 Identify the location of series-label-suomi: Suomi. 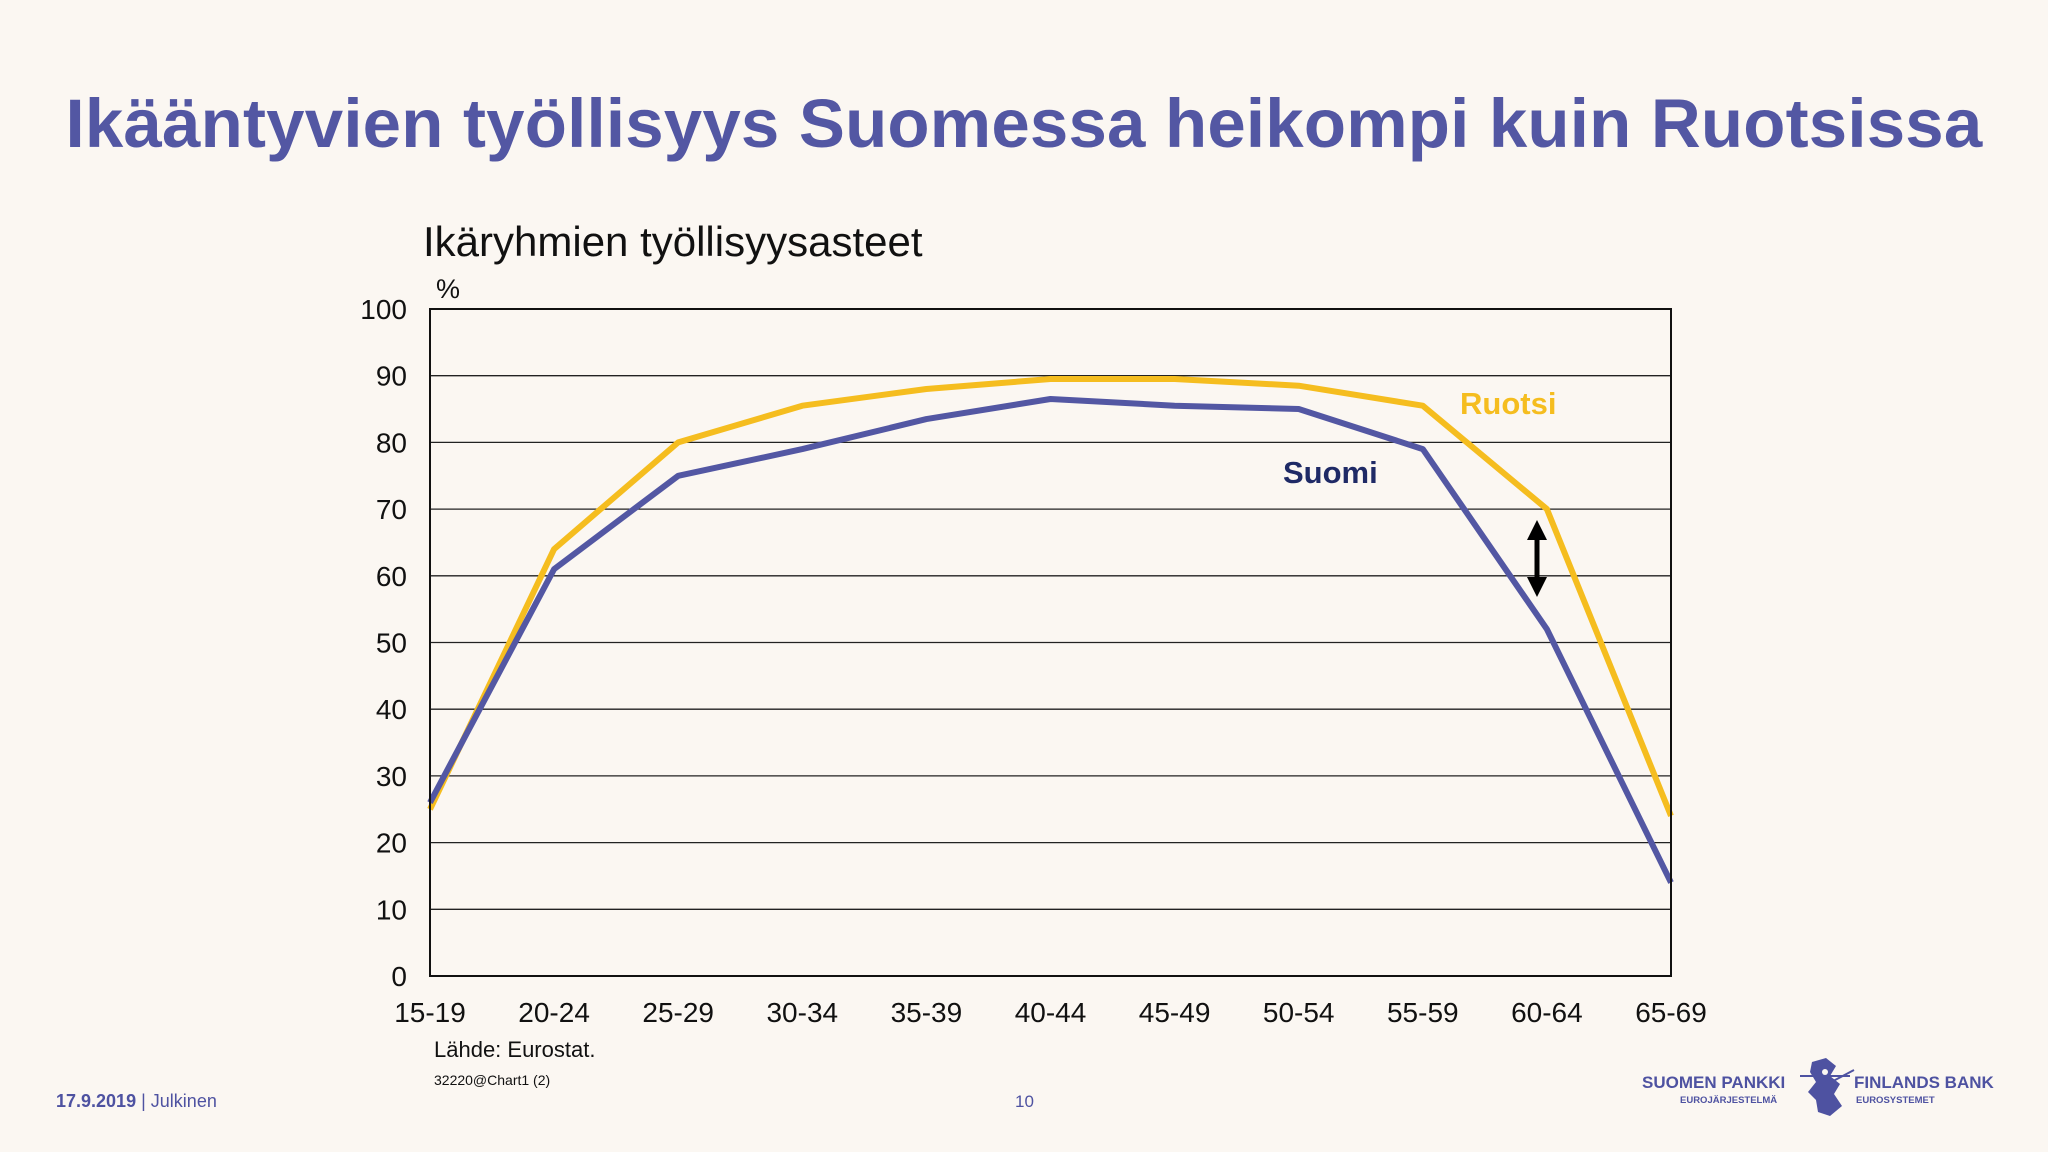
(1330, 472).